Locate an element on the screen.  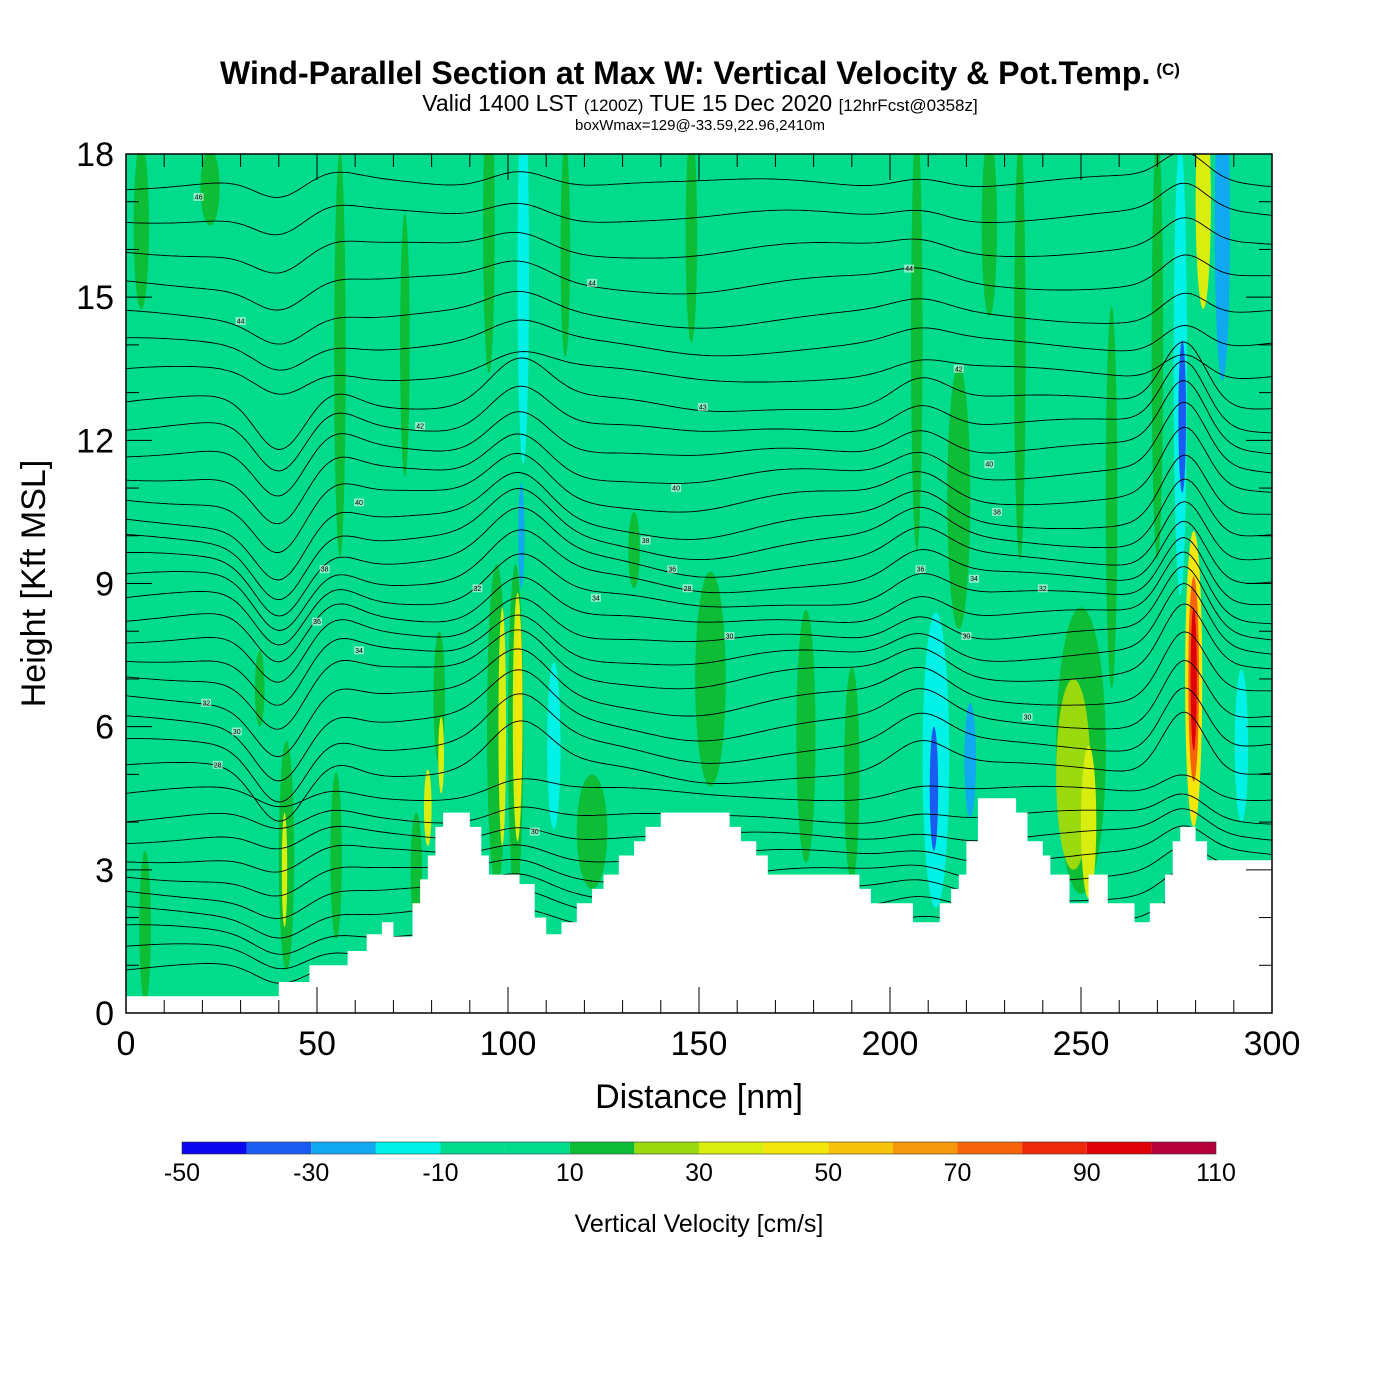
isentrope-label-12: 44 is located at coordinates (592, 283).